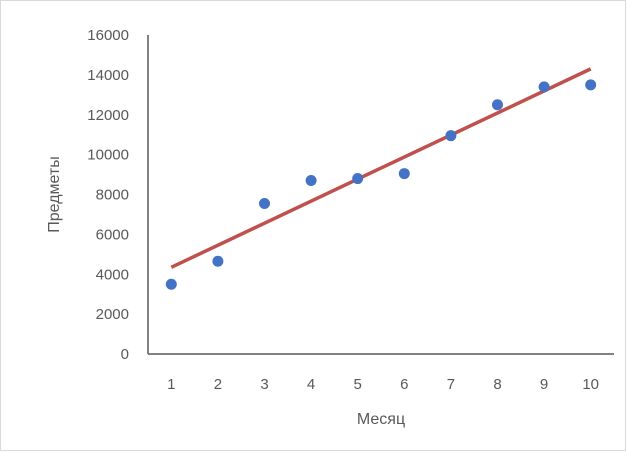 This screenshot has height=453, width=627. What do you see at coordinates (108, 35) in the screenshot?
I see `y-tick-label: 16000` at bounding box center [108, 35].